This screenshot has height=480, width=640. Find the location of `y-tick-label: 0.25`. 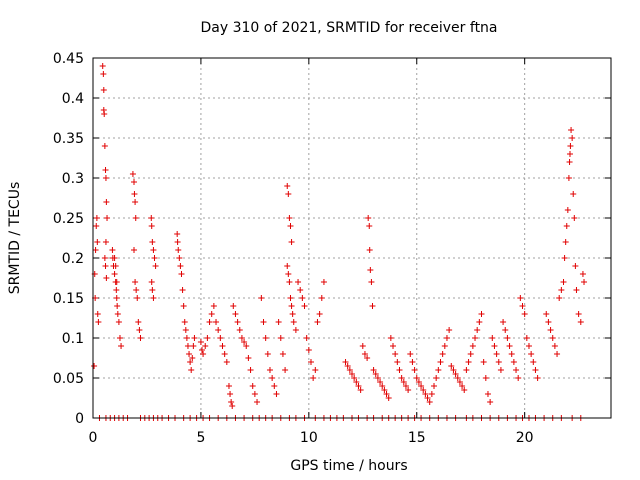

y-tick-label: 0.25 is located at coordinates (68, 219).